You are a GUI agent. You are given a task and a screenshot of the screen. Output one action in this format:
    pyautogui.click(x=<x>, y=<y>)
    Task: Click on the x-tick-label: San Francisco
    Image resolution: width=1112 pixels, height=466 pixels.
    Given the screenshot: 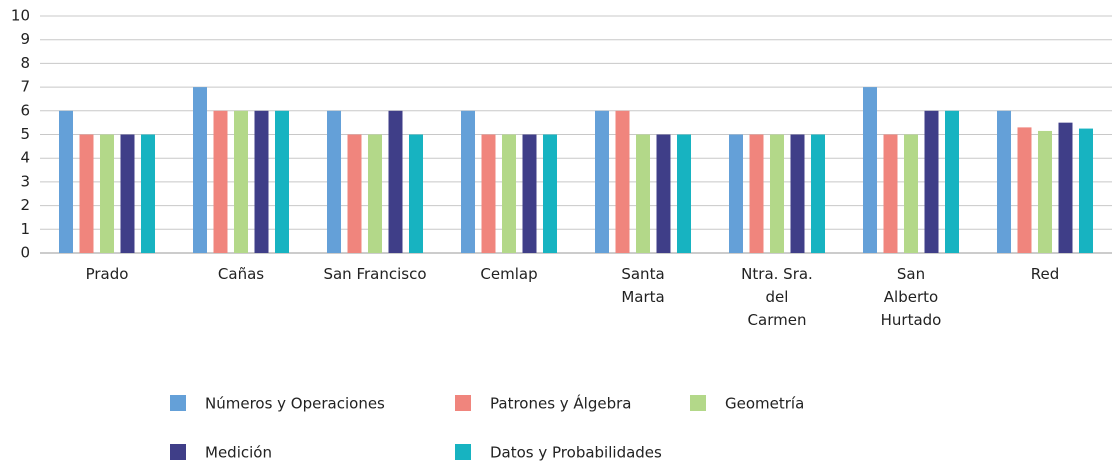 What is the action you would take?
    pyautogui.click(x=375, y=274)
    